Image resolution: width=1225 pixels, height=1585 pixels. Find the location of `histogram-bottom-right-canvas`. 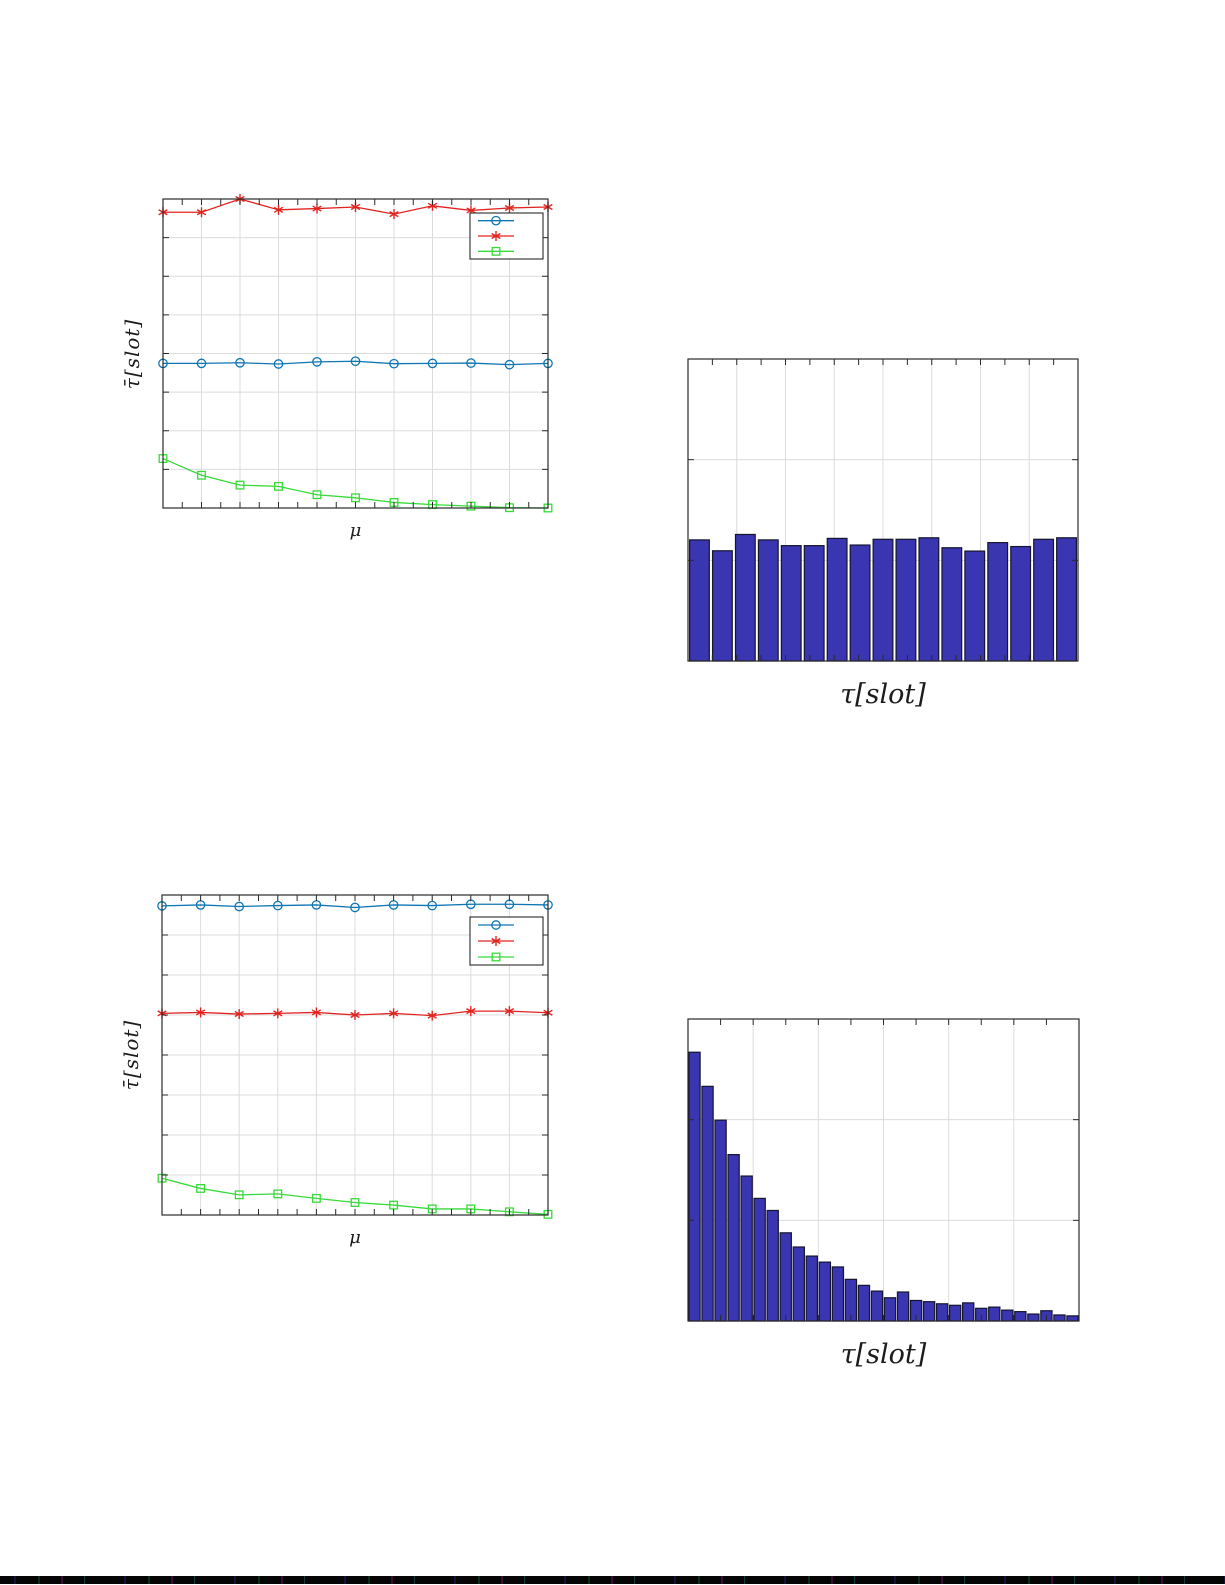

histogram-bottom-right-canvas is located at coordinates (883, 1170).